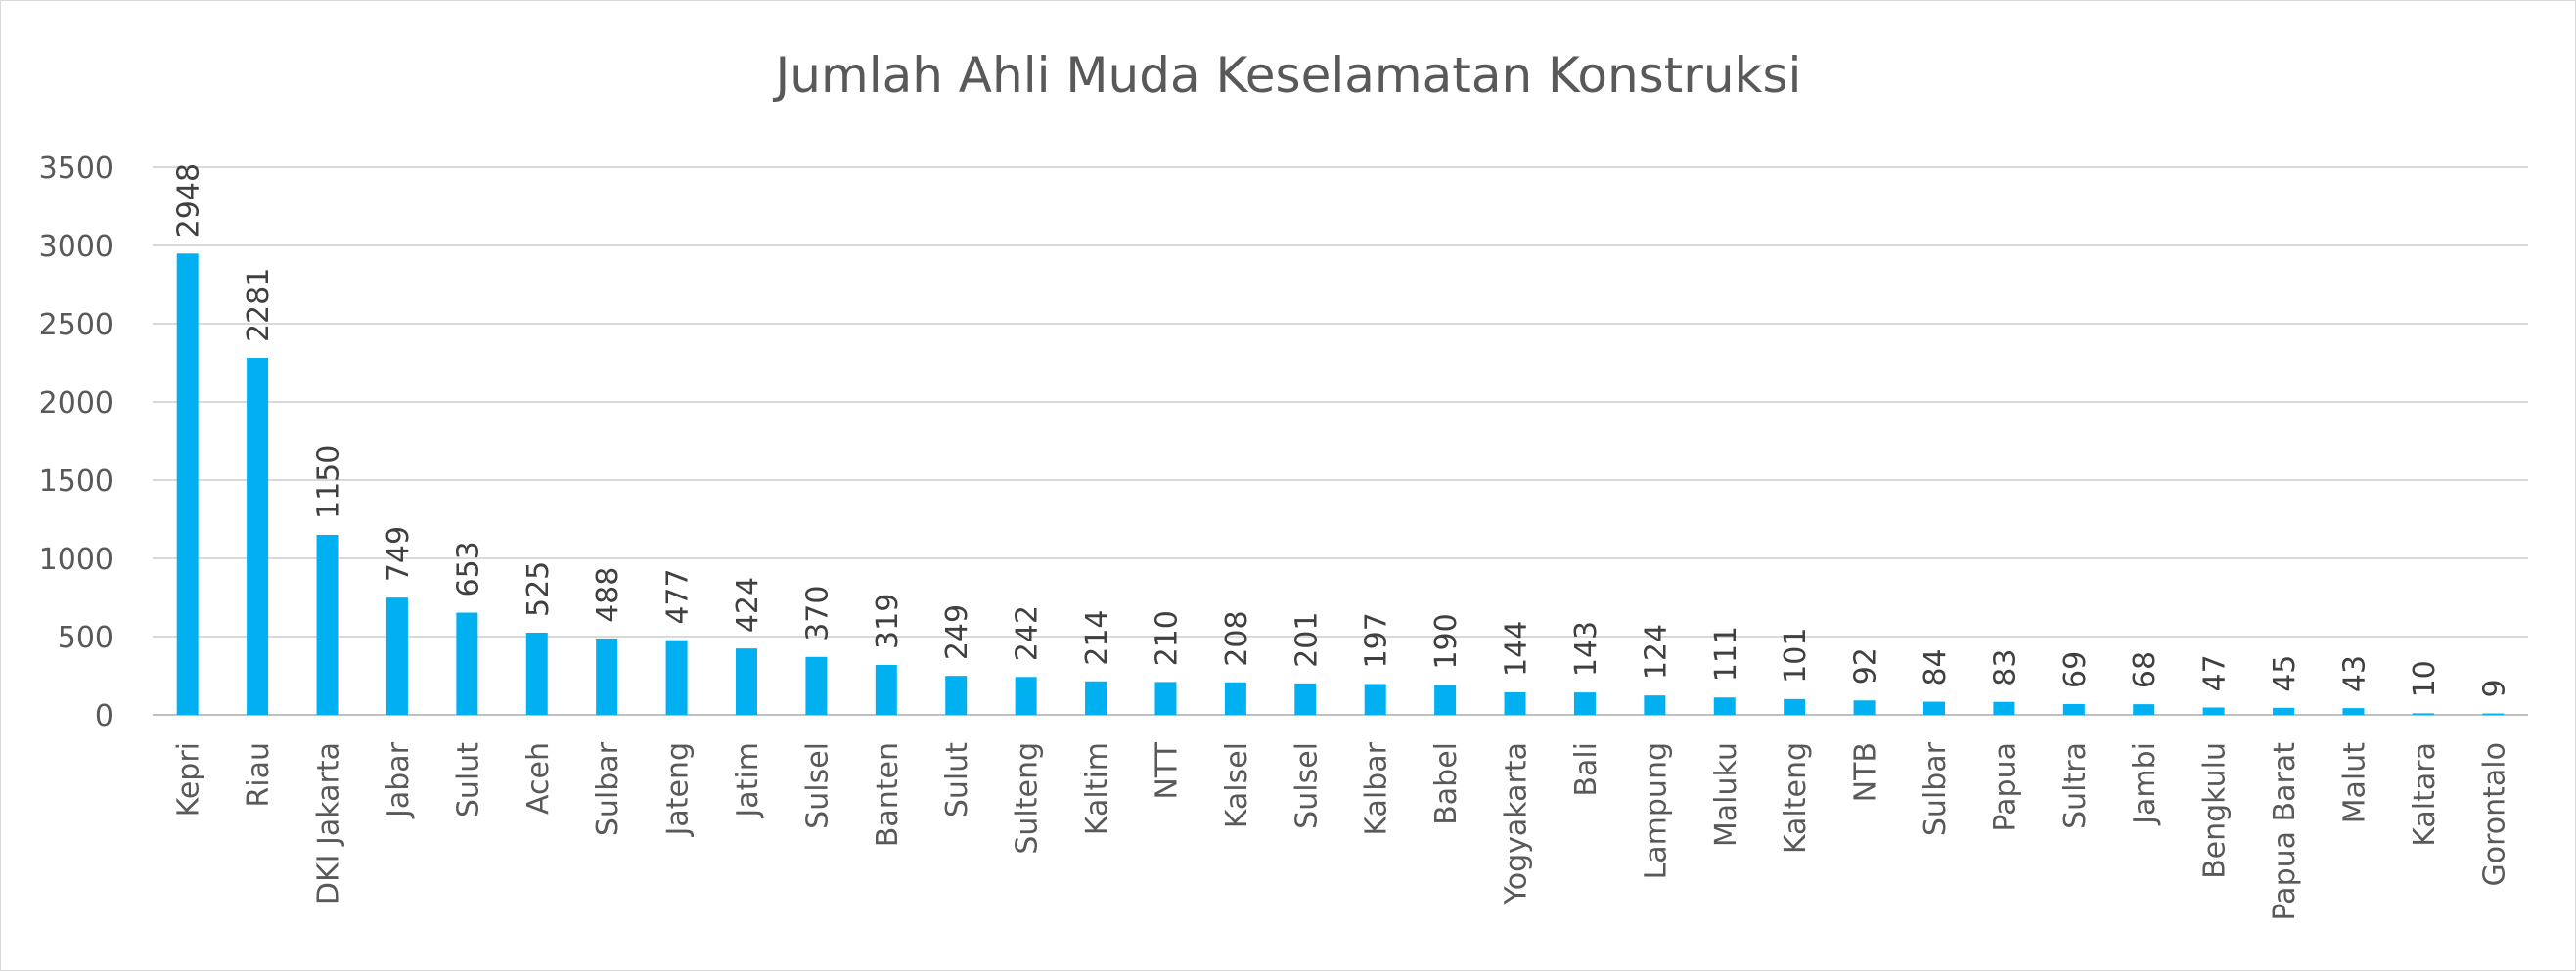 This screenshot has width=2576, height=972. I want to click on data-label: 197, so click(1377, 640).